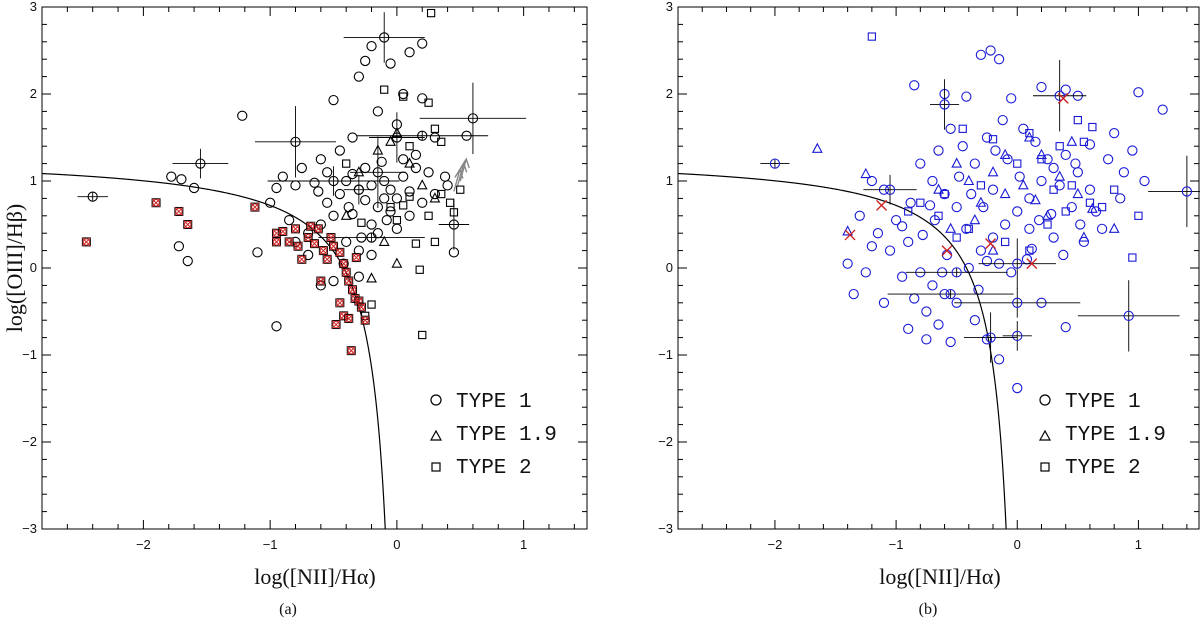 The image size is (1200, 622). I want to click on panel-b-caption: (b), so click(928, 609).